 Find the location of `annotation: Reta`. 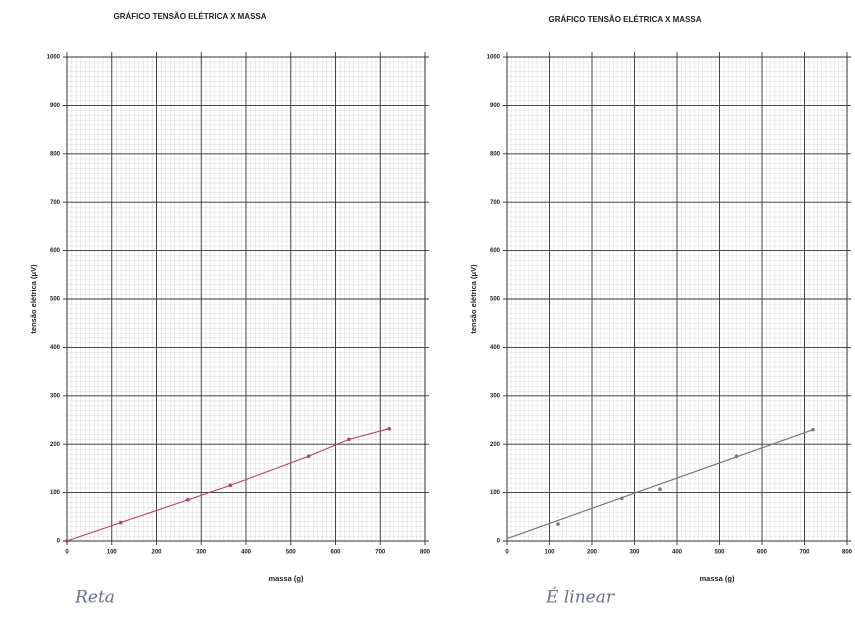

annotation: Reta is located at coordinates (94, 598).